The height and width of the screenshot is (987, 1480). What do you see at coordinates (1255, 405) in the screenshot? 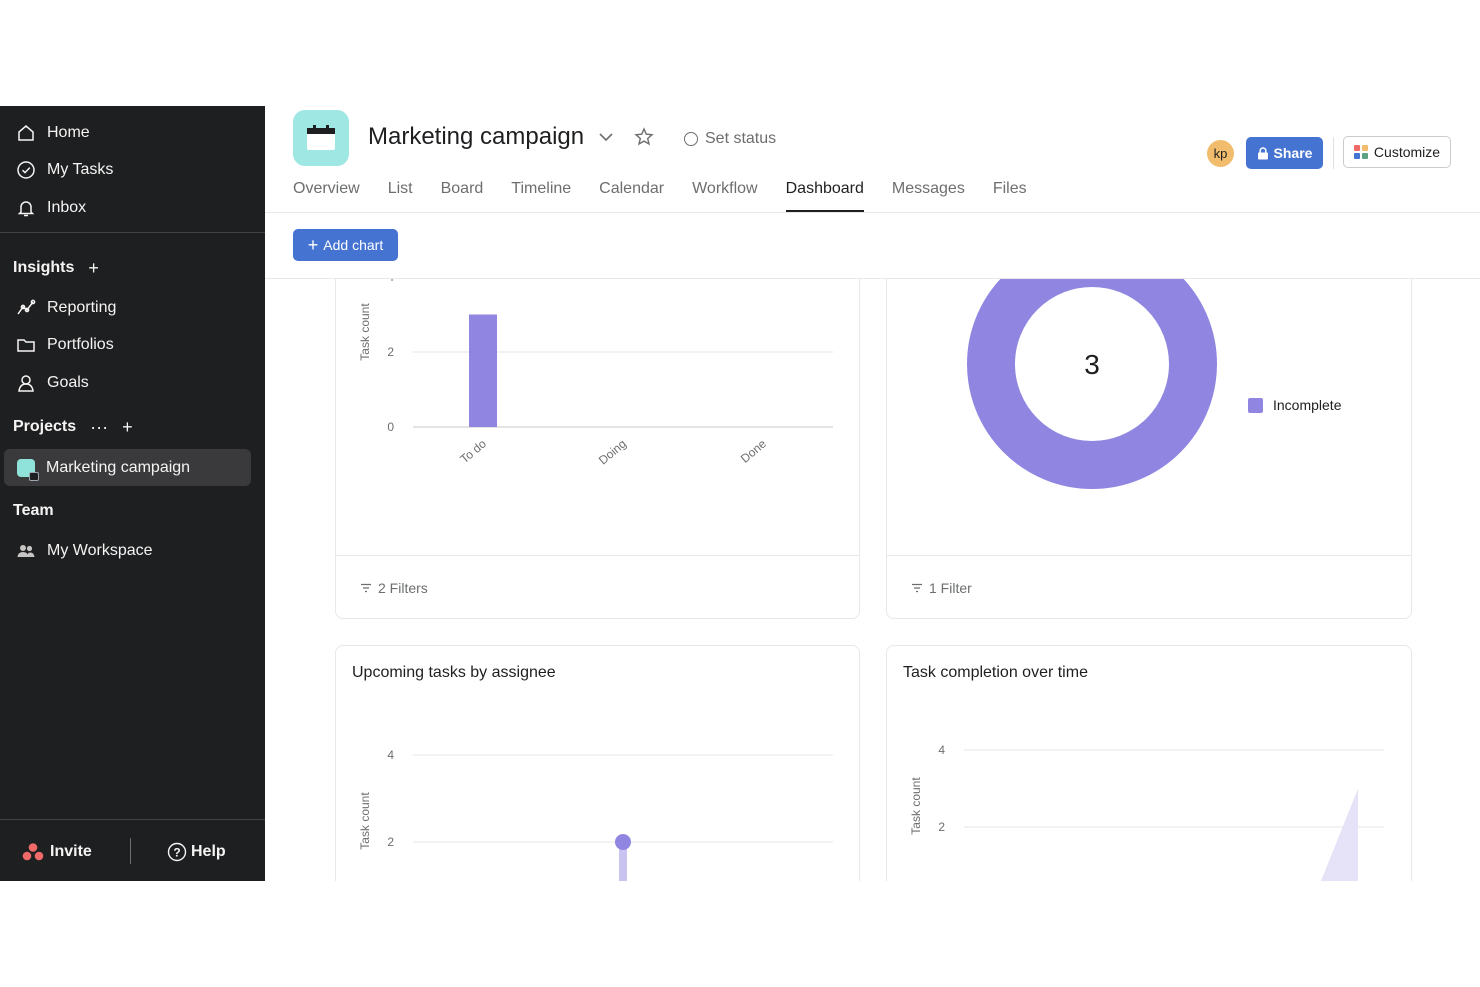
I see `legend-swatch` at bounding box center [1255, 405].